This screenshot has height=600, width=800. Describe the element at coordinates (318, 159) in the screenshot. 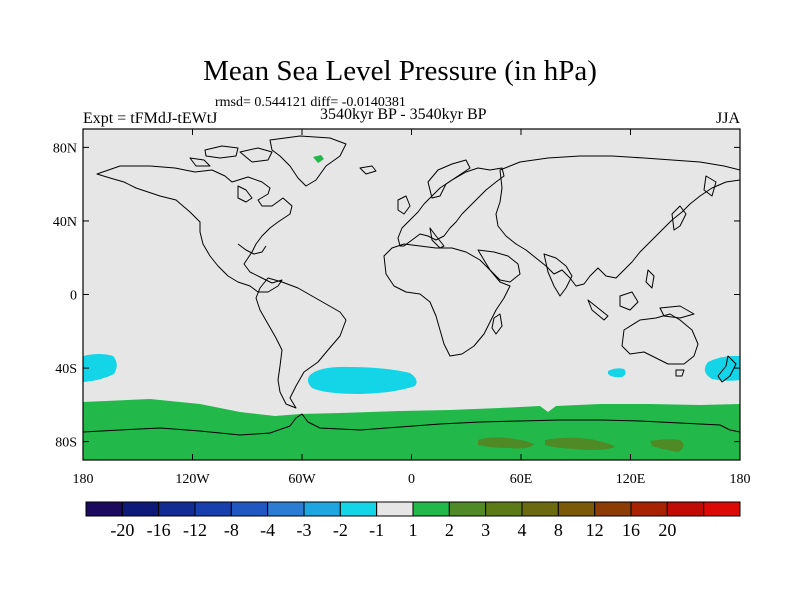

I see `greenland-positive` at that location.